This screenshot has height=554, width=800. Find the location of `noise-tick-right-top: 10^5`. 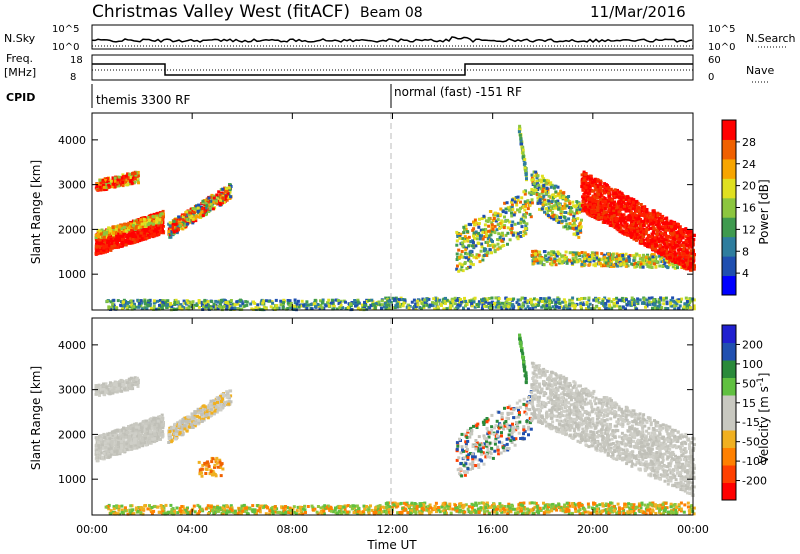

noise-tick-right-top: 10^5 is located at coordinates (721, 29).